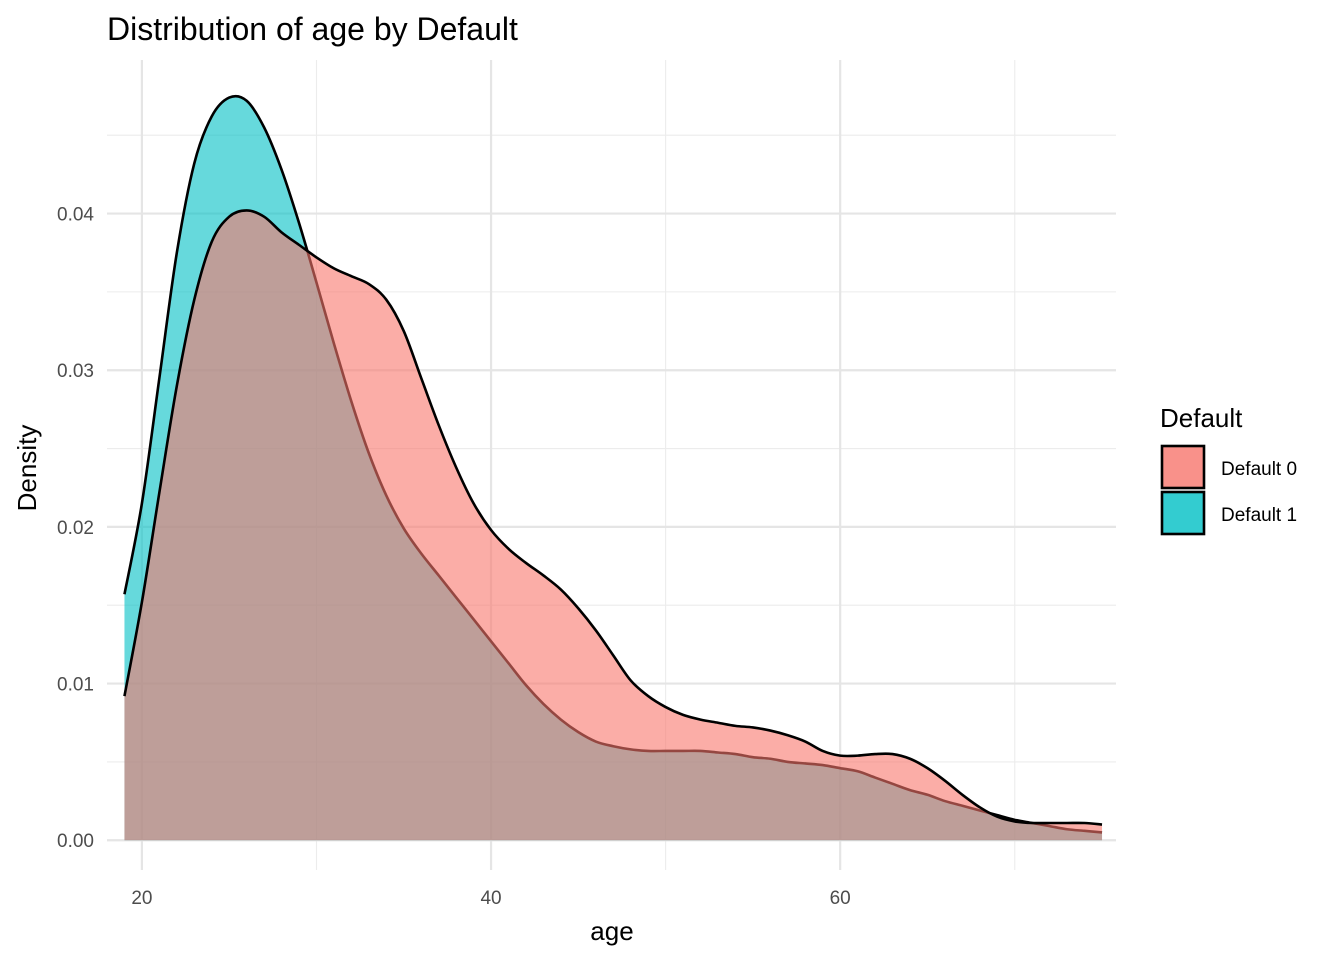 The image size is (1344, 960). What do you see at coordinates (611, 931) in the screenshot?
I see `x-axis-title: age` at bounding box center [611, 931].